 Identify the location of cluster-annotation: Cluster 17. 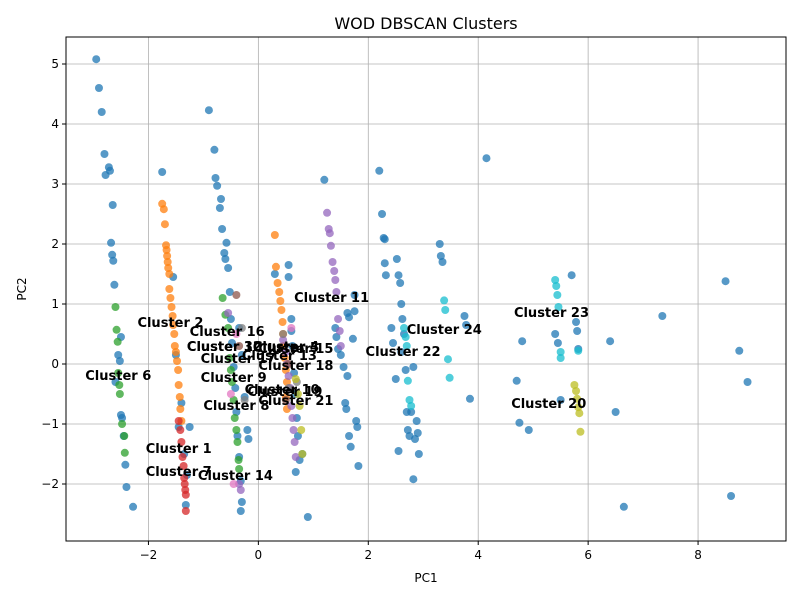
(238, 359).